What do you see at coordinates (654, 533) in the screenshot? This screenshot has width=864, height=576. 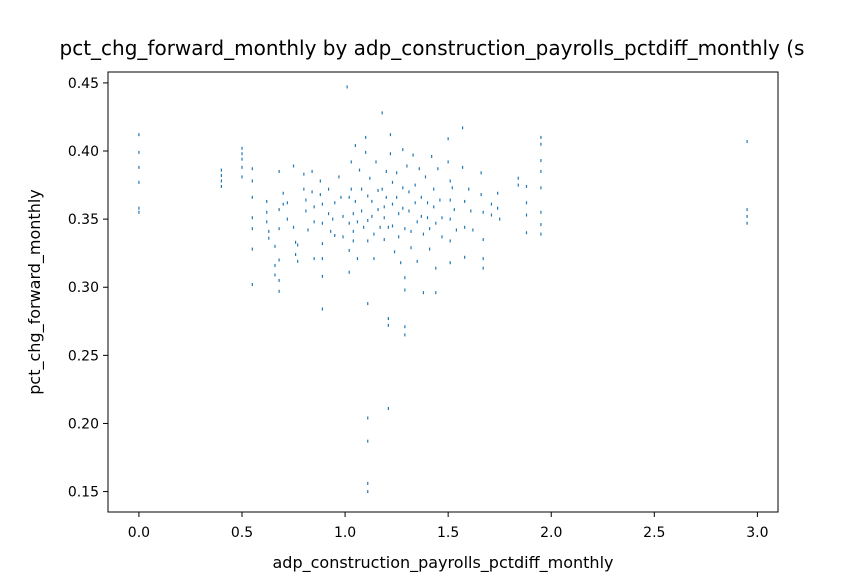 I see `x-tick-label: 2.5` at bounding box center [654, 533].